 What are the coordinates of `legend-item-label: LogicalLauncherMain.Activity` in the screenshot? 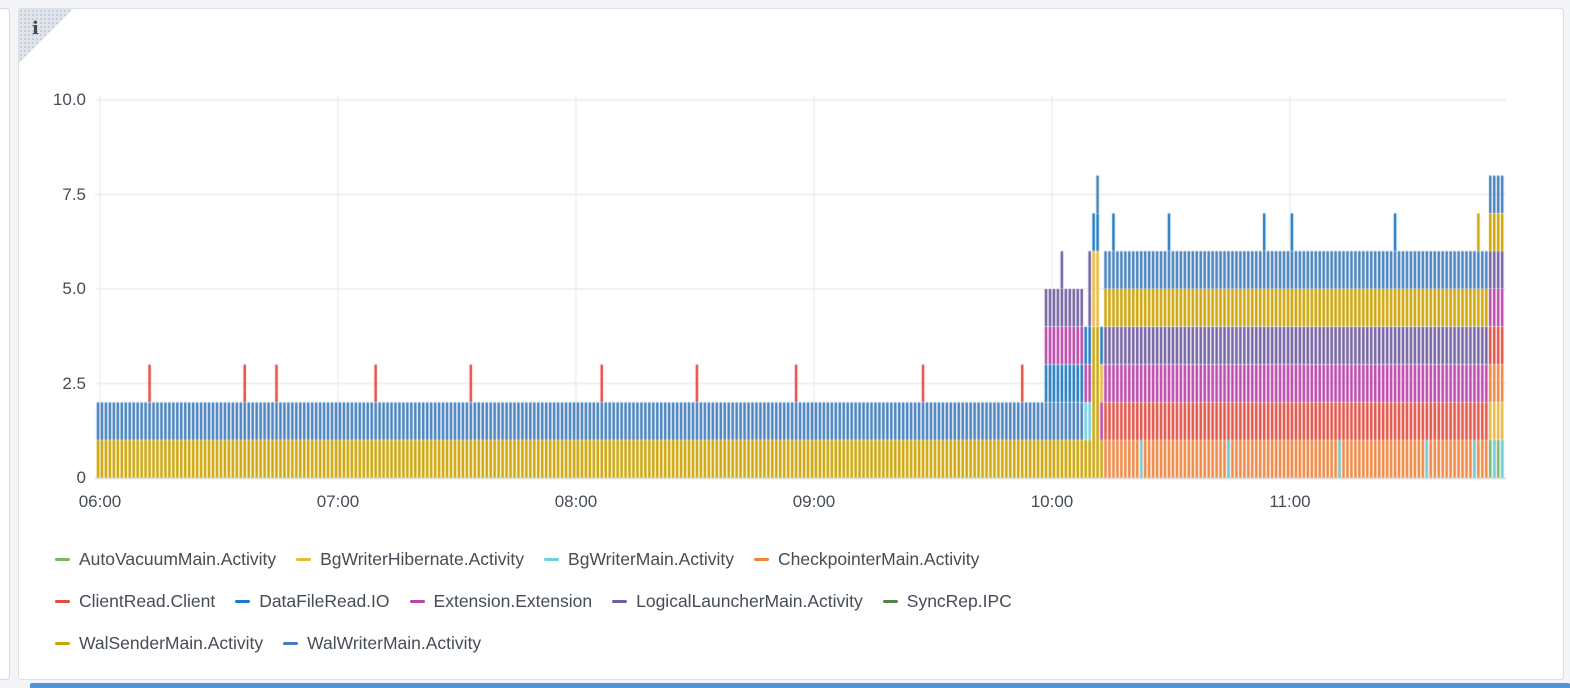 It's located at (749, 600).